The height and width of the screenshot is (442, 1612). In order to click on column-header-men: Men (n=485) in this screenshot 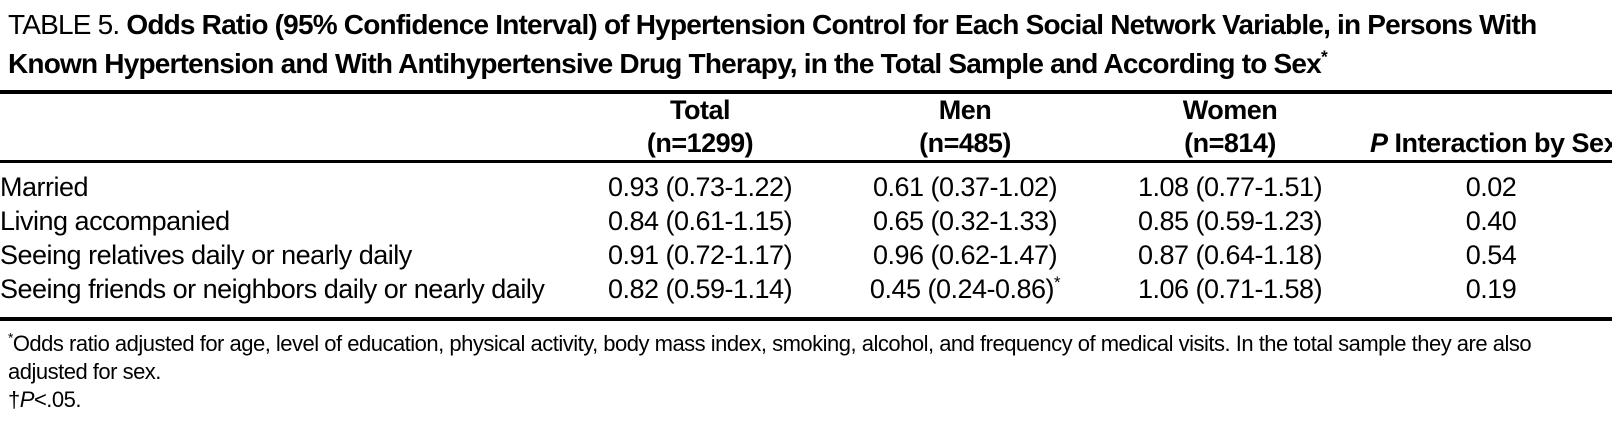, I will do `click(965, 128)`.